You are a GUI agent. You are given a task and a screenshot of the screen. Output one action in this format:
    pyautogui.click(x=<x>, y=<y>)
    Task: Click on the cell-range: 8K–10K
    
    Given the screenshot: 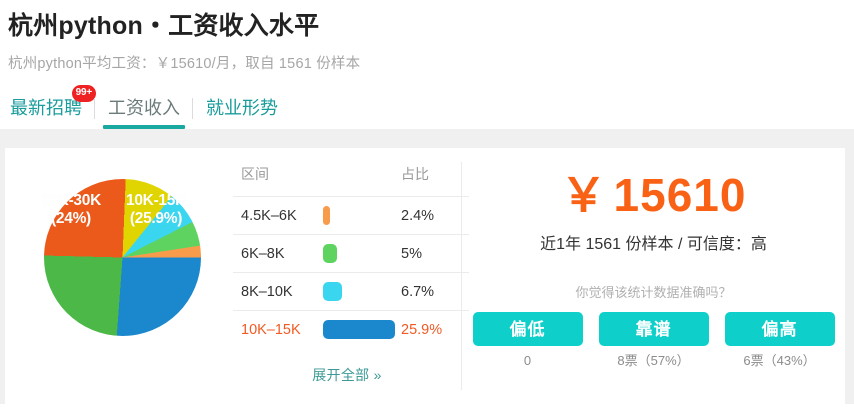 What is the action you would take?
    pyautogui.click(x=278, y=291)
    